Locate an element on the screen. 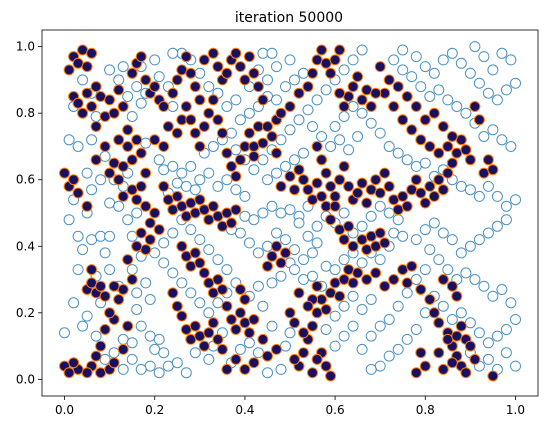 Image resolution: width=547 pixels, height=433 pixels. x-tick-label-3: 0.6 is located at coordinates (335, 410).